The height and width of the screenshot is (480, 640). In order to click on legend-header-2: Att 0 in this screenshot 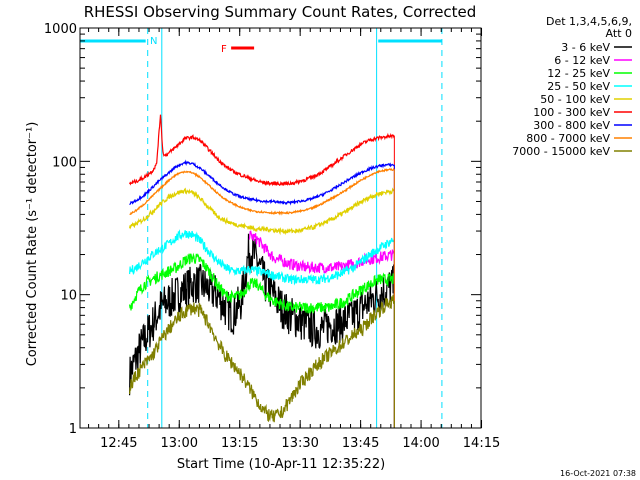, I will do `click(619, 33)`.